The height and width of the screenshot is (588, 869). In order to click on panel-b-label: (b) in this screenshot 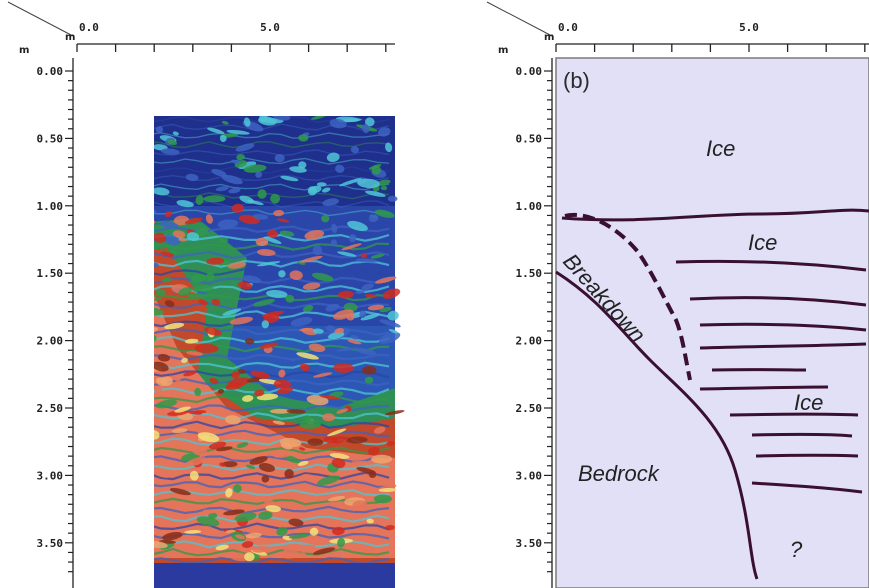, I will do `click(576, 80)`.